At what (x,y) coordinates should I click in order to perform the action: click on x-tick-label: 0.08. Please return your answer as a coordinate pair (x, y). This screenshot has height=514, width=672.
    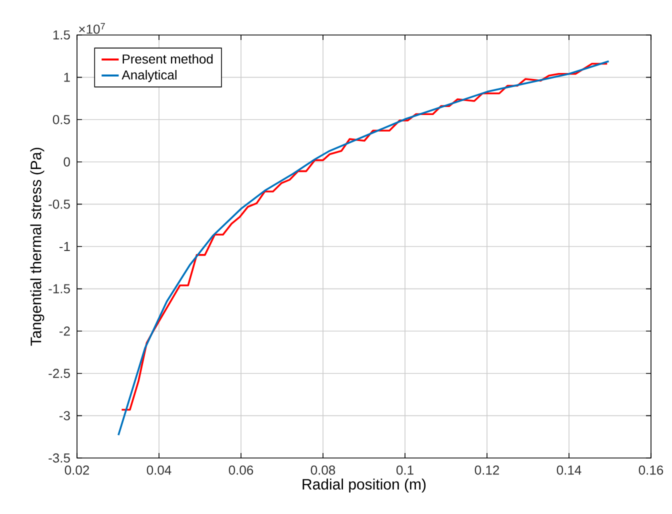
    Looking at the image, I should click on (323, 470).